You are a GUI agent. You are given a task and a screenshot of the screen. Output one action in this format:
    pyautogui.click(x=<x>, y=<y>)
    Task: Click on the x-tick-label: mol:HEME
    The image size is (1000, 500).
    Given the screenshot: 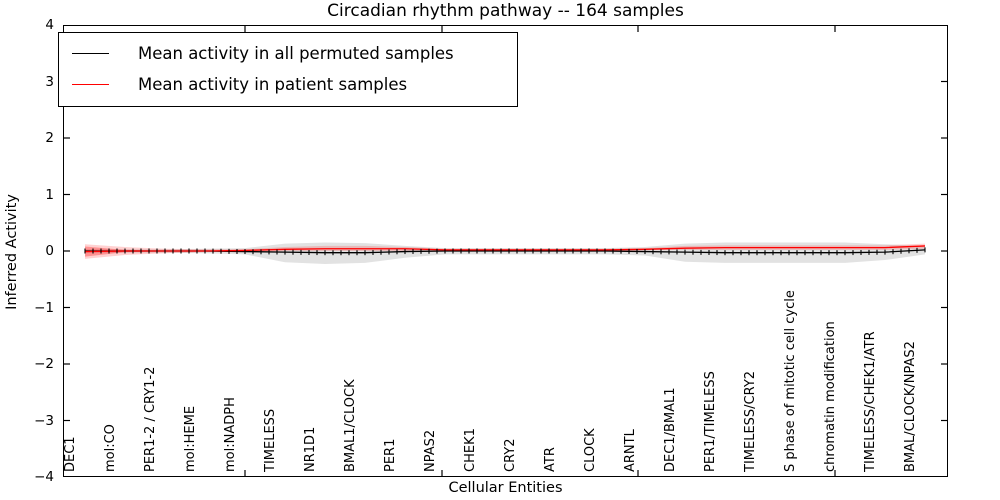 What is the action you would take?
    pyautogui.click(x=190, y=438)
    